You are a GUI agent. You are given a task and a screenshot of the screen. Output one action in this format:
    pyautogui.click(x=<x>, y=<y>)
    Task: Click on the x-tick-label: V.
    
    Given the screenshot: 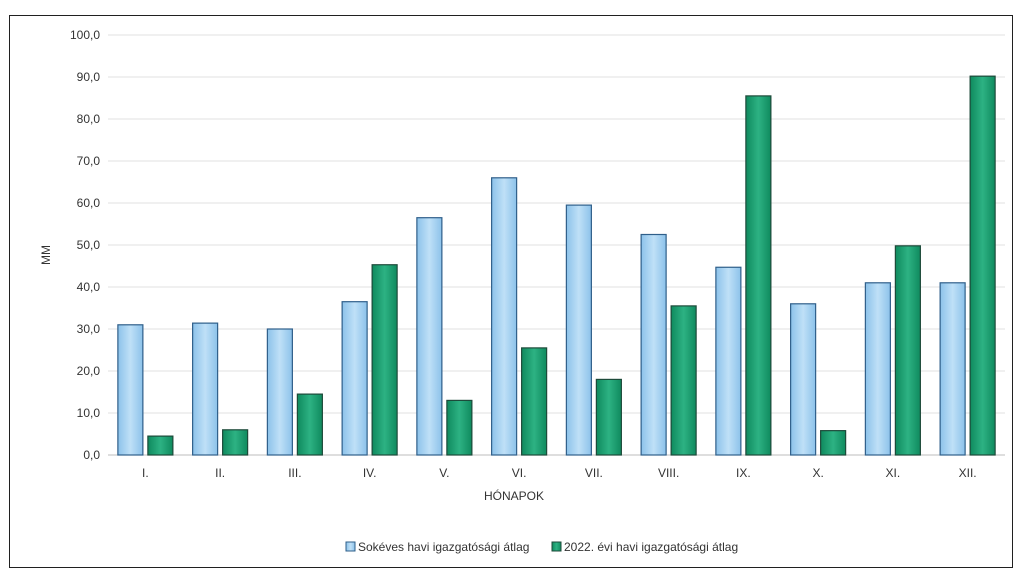 What is the action you would take?
    pyautogui.click(x=444, y=473)
    